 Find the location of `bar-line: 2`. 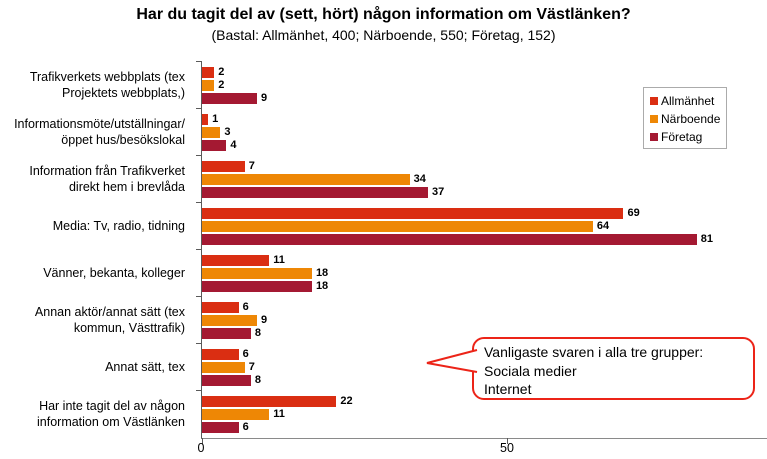

bar-line: 2 is located at coordinates (484, 85).